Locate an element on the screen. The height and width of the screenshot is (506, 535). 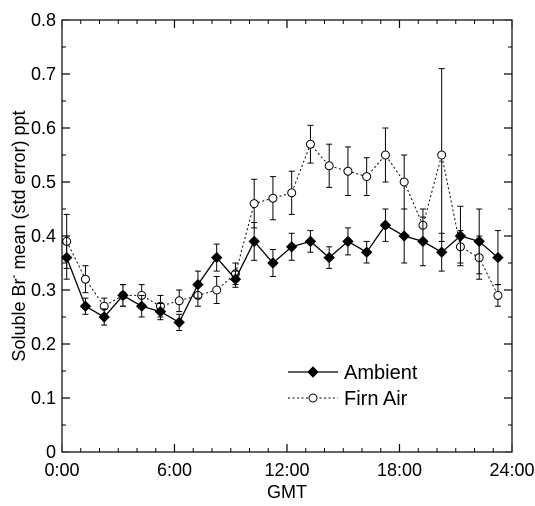
y-tick-label: 0.6 is located at coordinates (43, 128).